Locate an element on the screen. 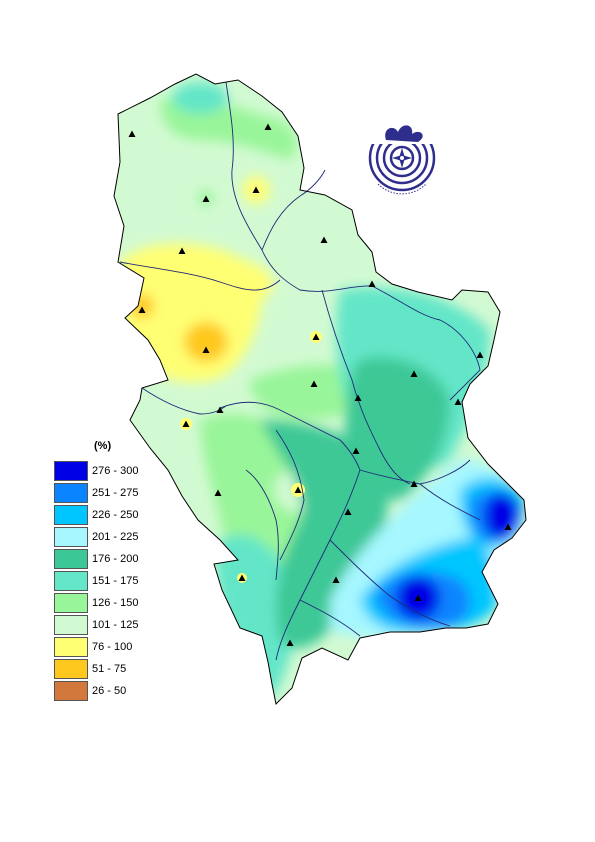 The height and width of the screenshot is (842, 595). legend-range-label: 176 - 200 is located at coordinates (115, 559).